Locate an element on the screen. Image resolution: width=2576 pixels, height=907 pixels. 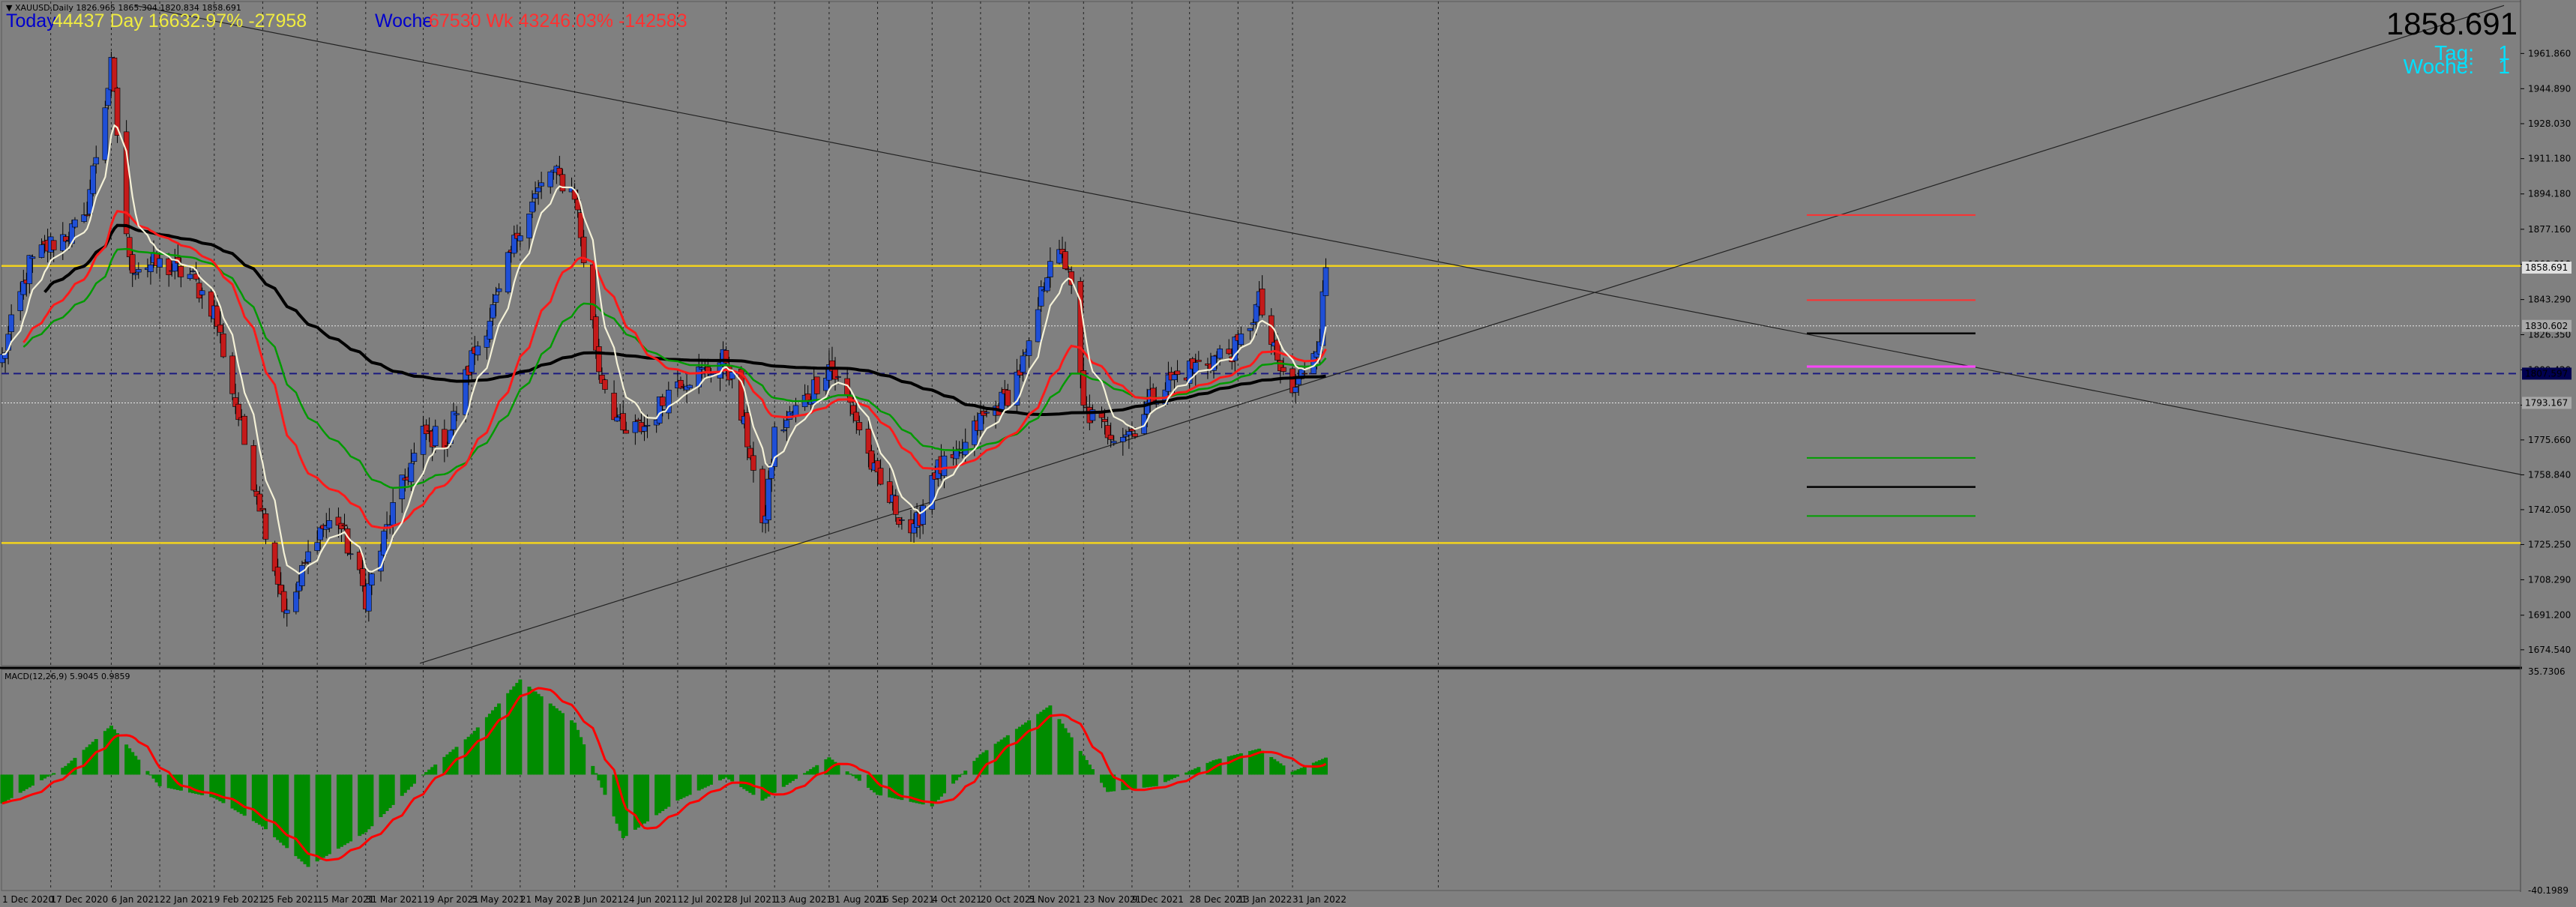
macd-tick-label: 35.7306 is located at coordinates (2547, 671).